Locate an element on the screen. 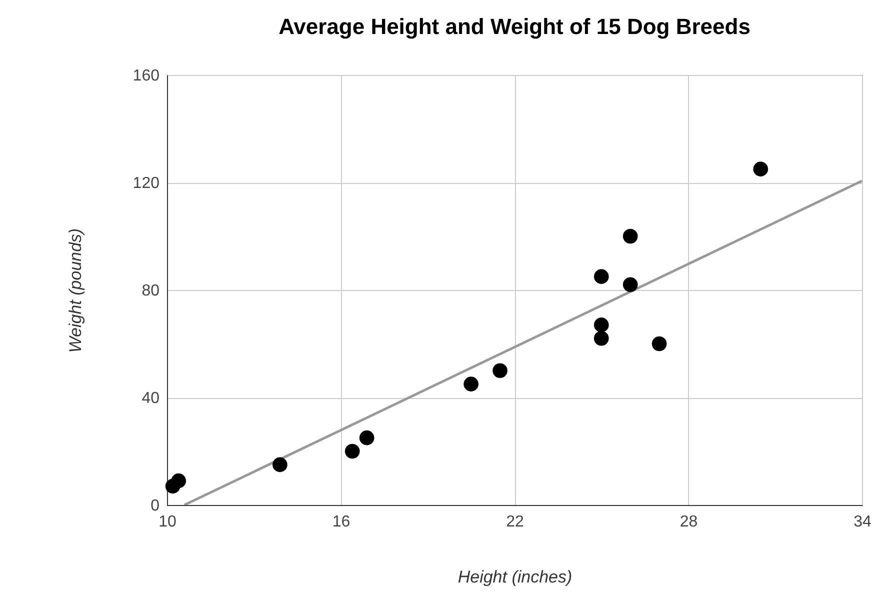  y-tick-label: 0 is located at coordinates (155, 506).